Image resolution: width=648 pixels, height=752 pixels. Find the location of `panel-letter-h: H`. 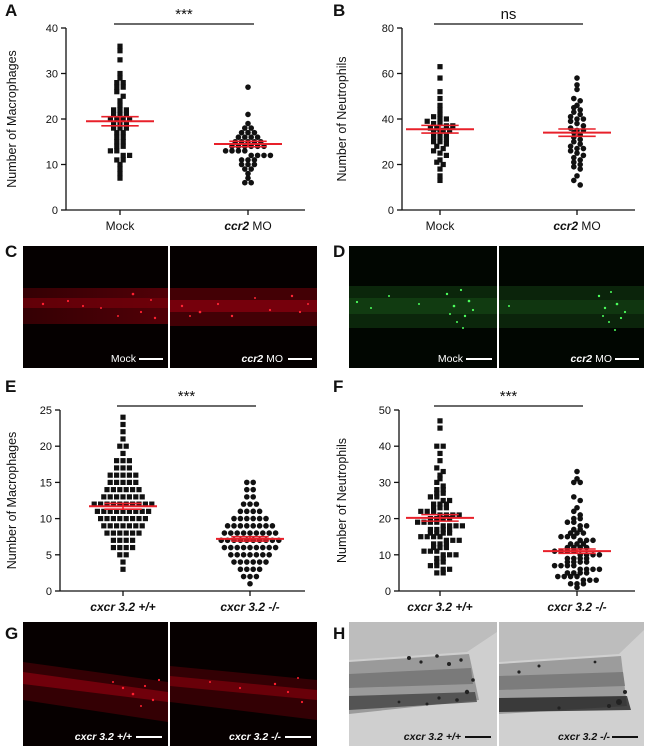

panel-letter-h: H is located at coordinates (339, 633).